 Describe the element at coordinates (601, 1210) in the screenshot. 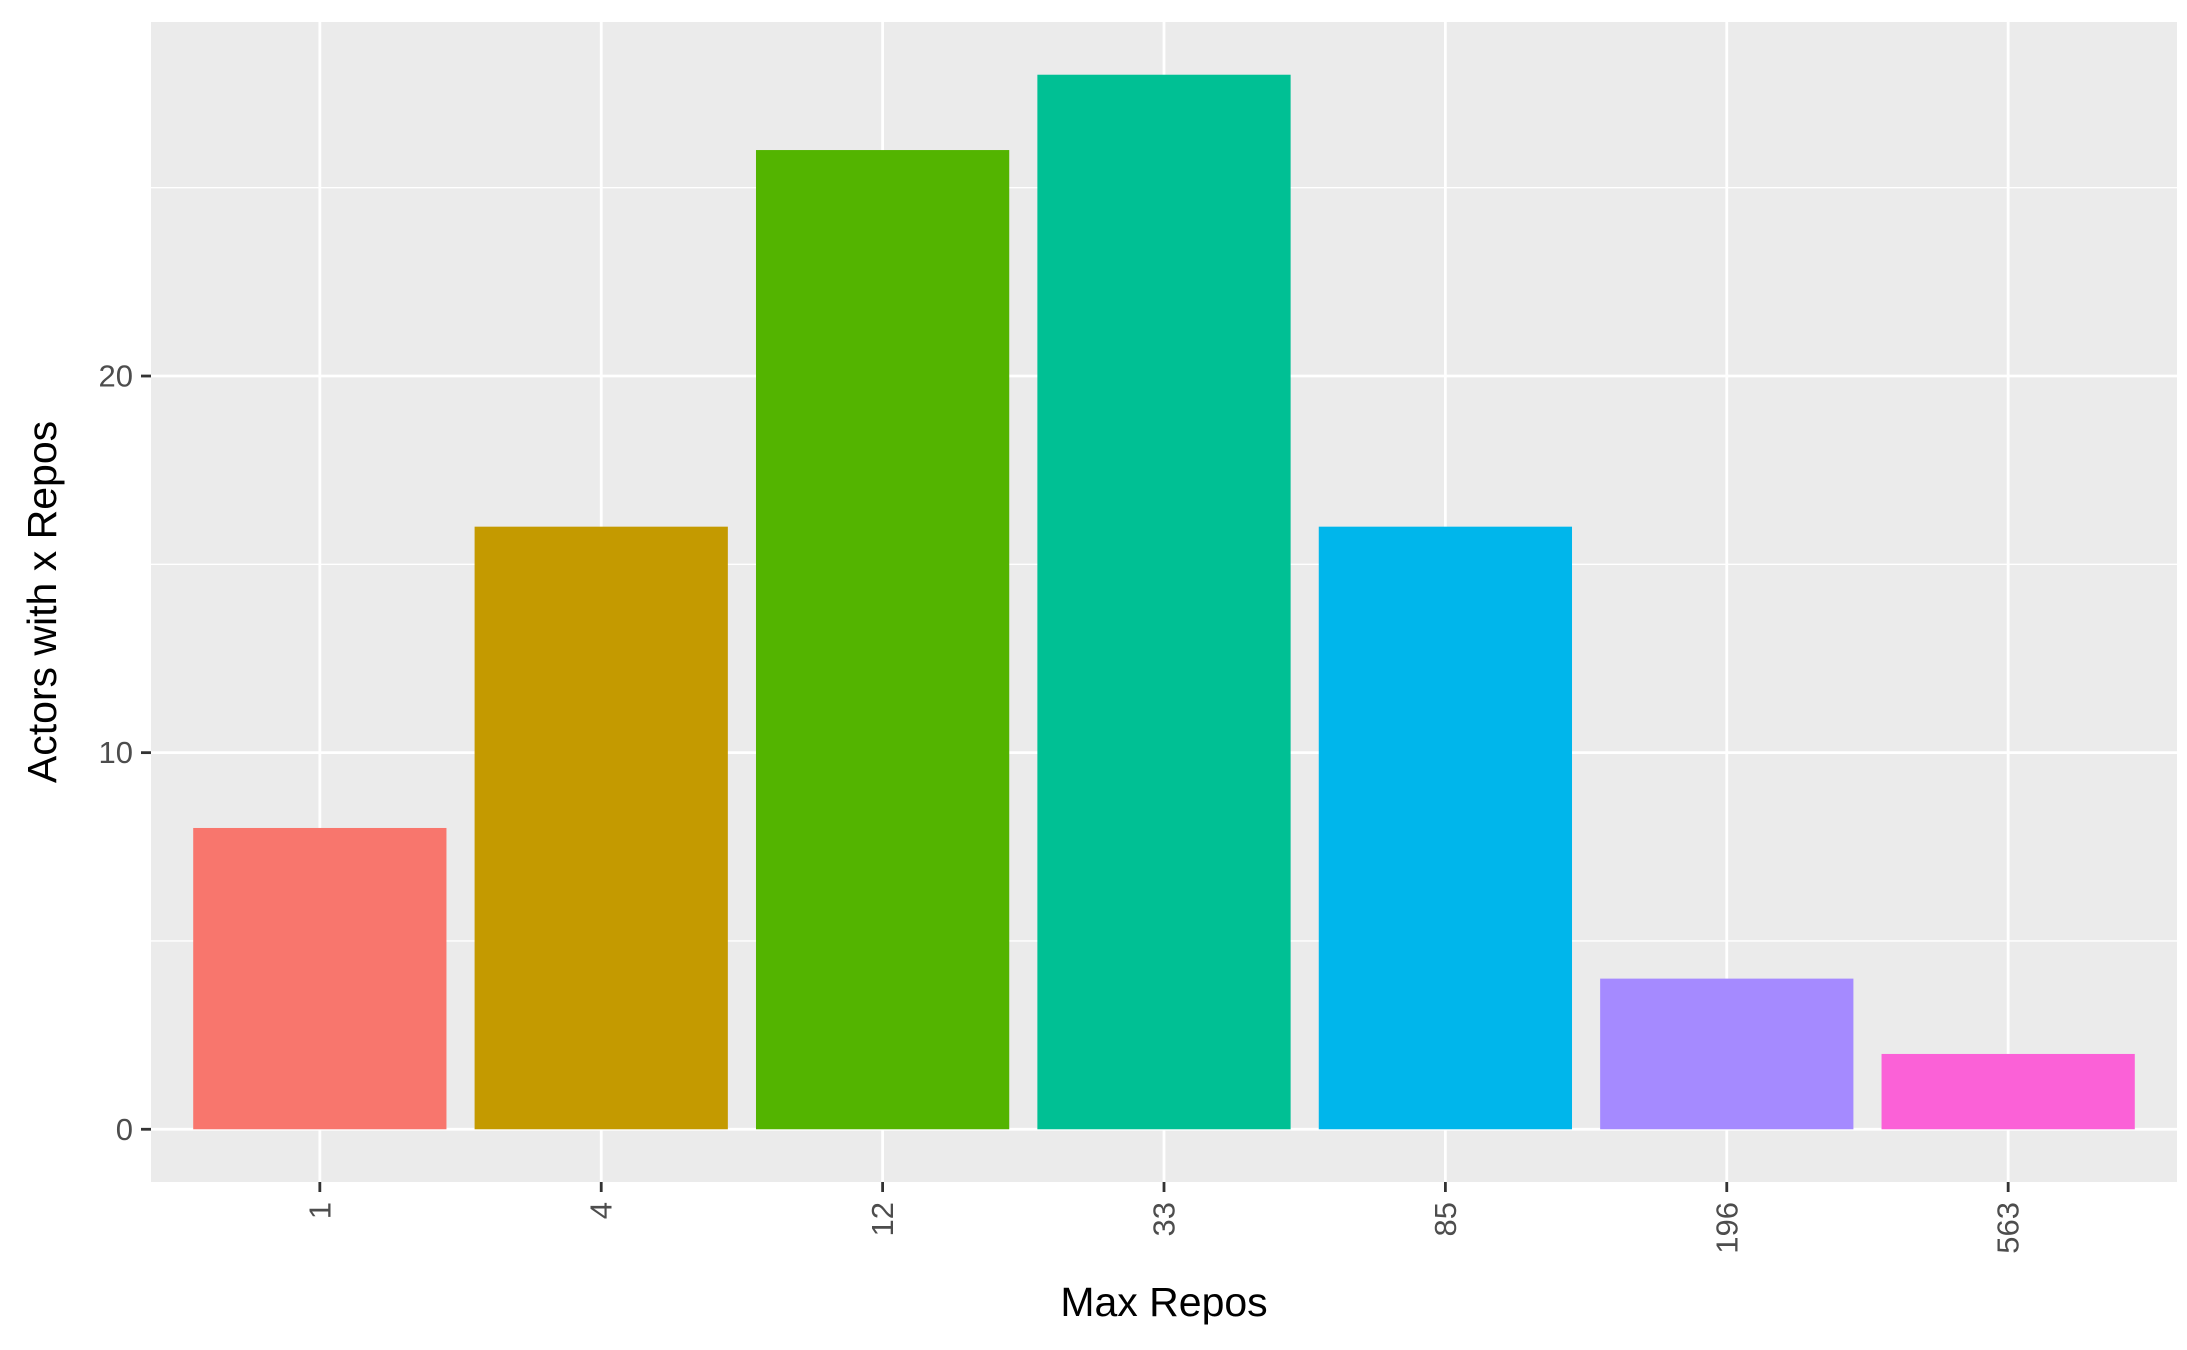

I see `x-tick-label: 4` at that location.